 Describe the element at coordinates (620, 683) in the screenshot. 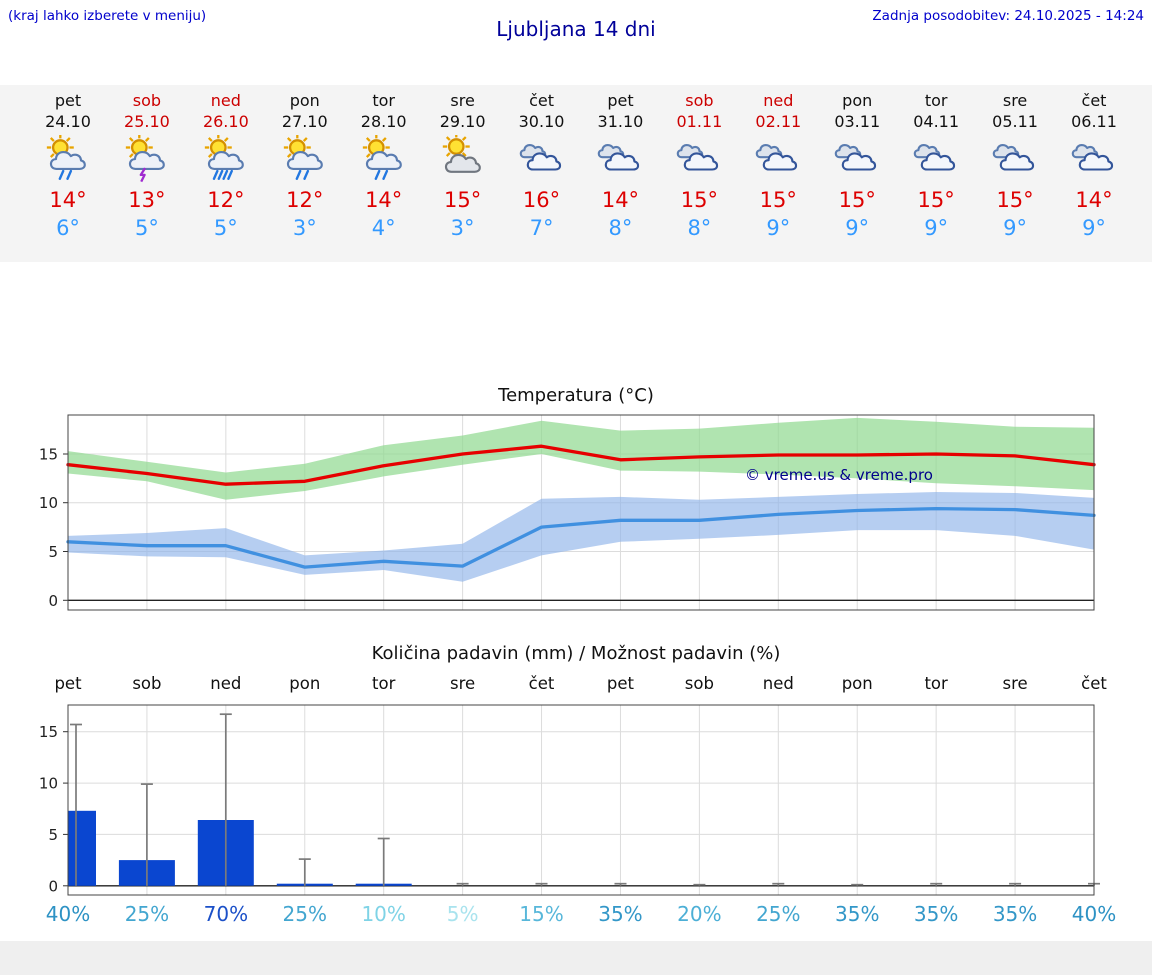

I see `precip-day-label: pet` at that location.